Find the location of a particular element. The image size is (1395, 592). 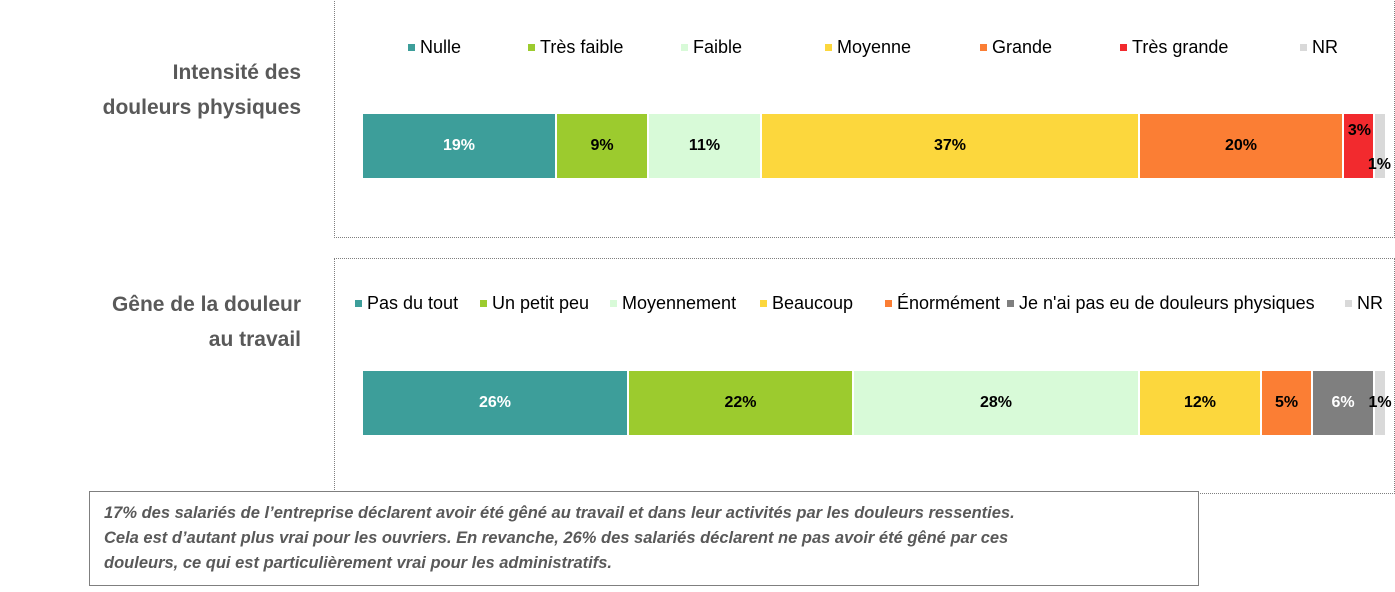

legend-item: Énormément is located at coordinates (942, 303).